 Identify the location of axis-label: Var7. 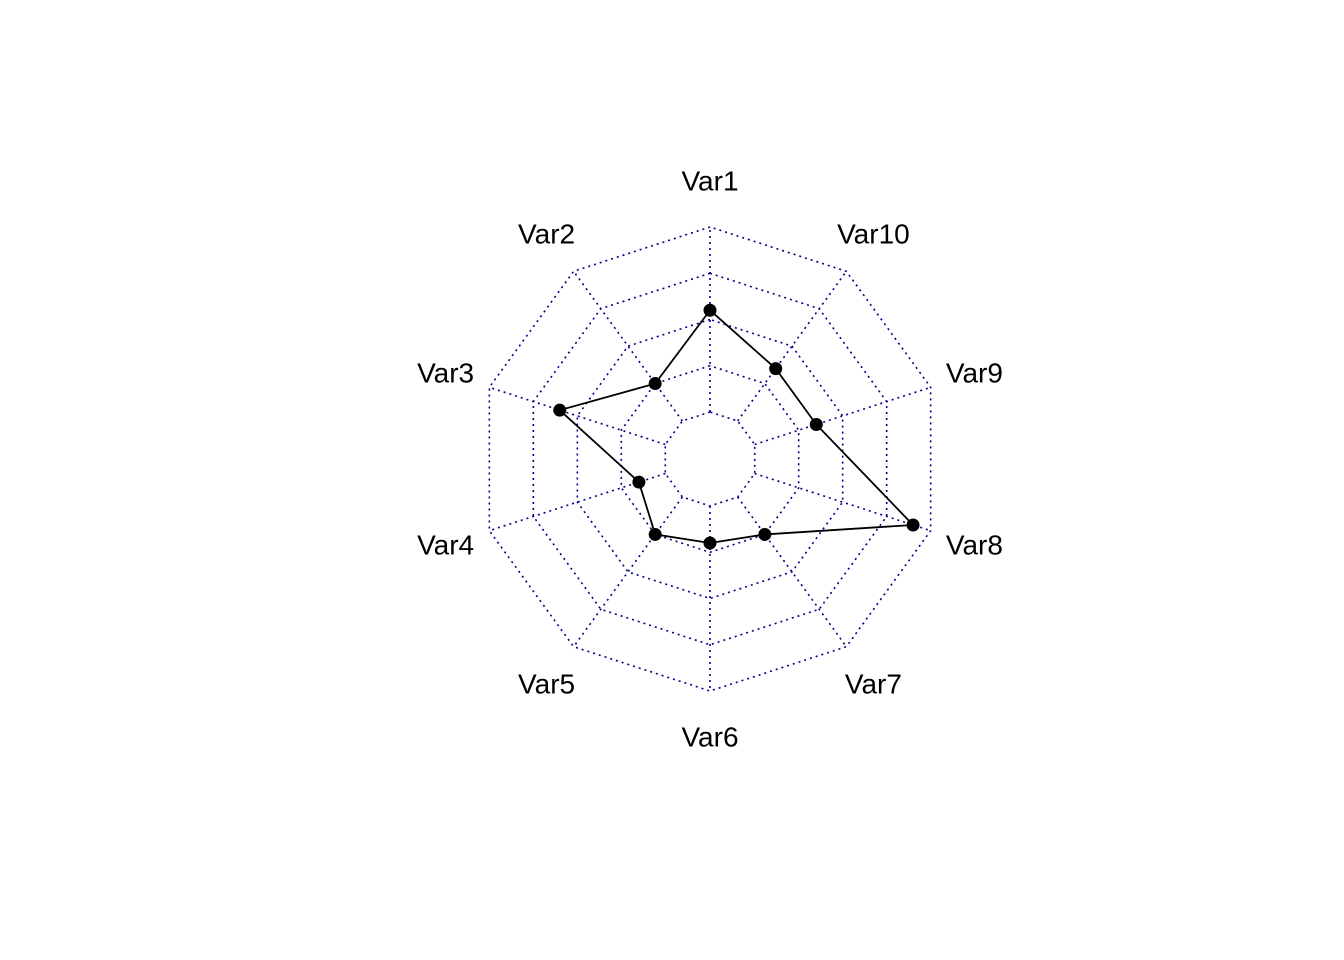
(873, 683).